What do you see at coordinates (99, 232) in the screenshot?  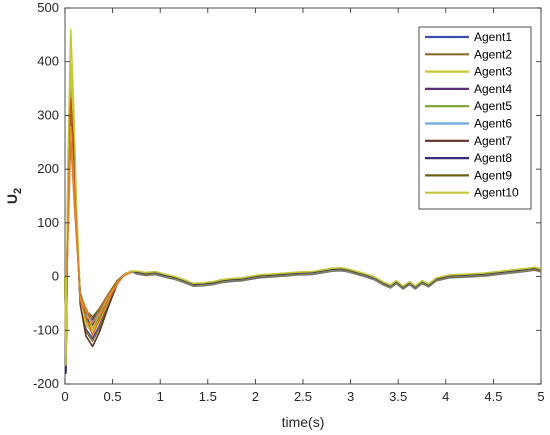 I see `transient-overlay-line` at bounding box center [99, 232].